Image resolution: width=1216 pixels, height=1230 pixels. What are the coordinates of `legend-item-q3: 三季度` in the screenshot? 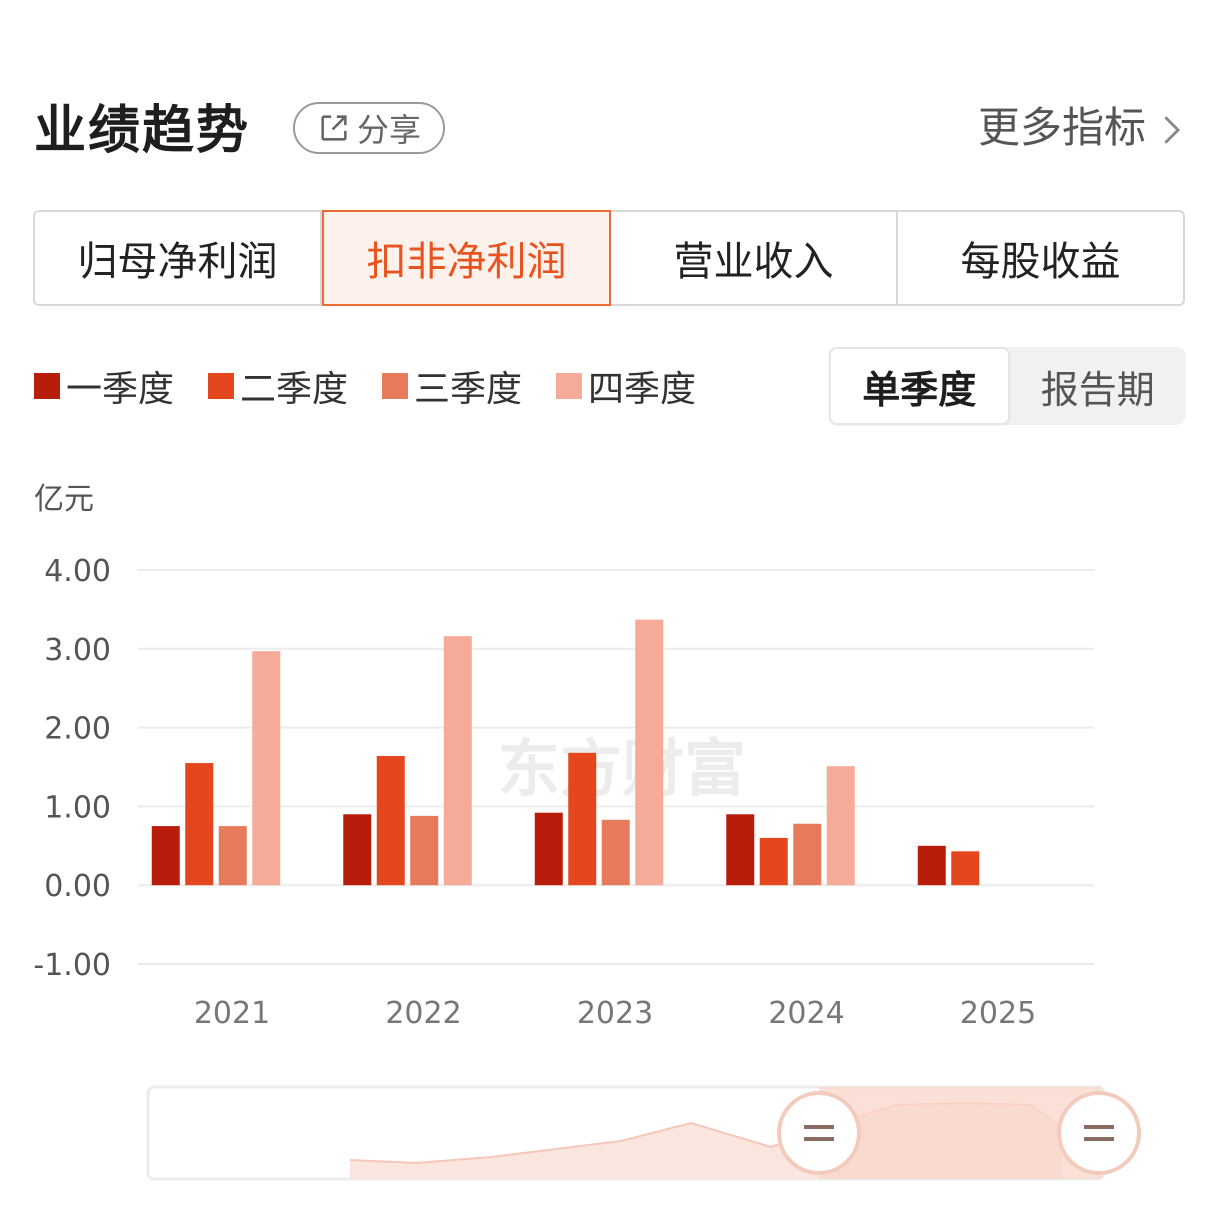 It's located at (452, 386).